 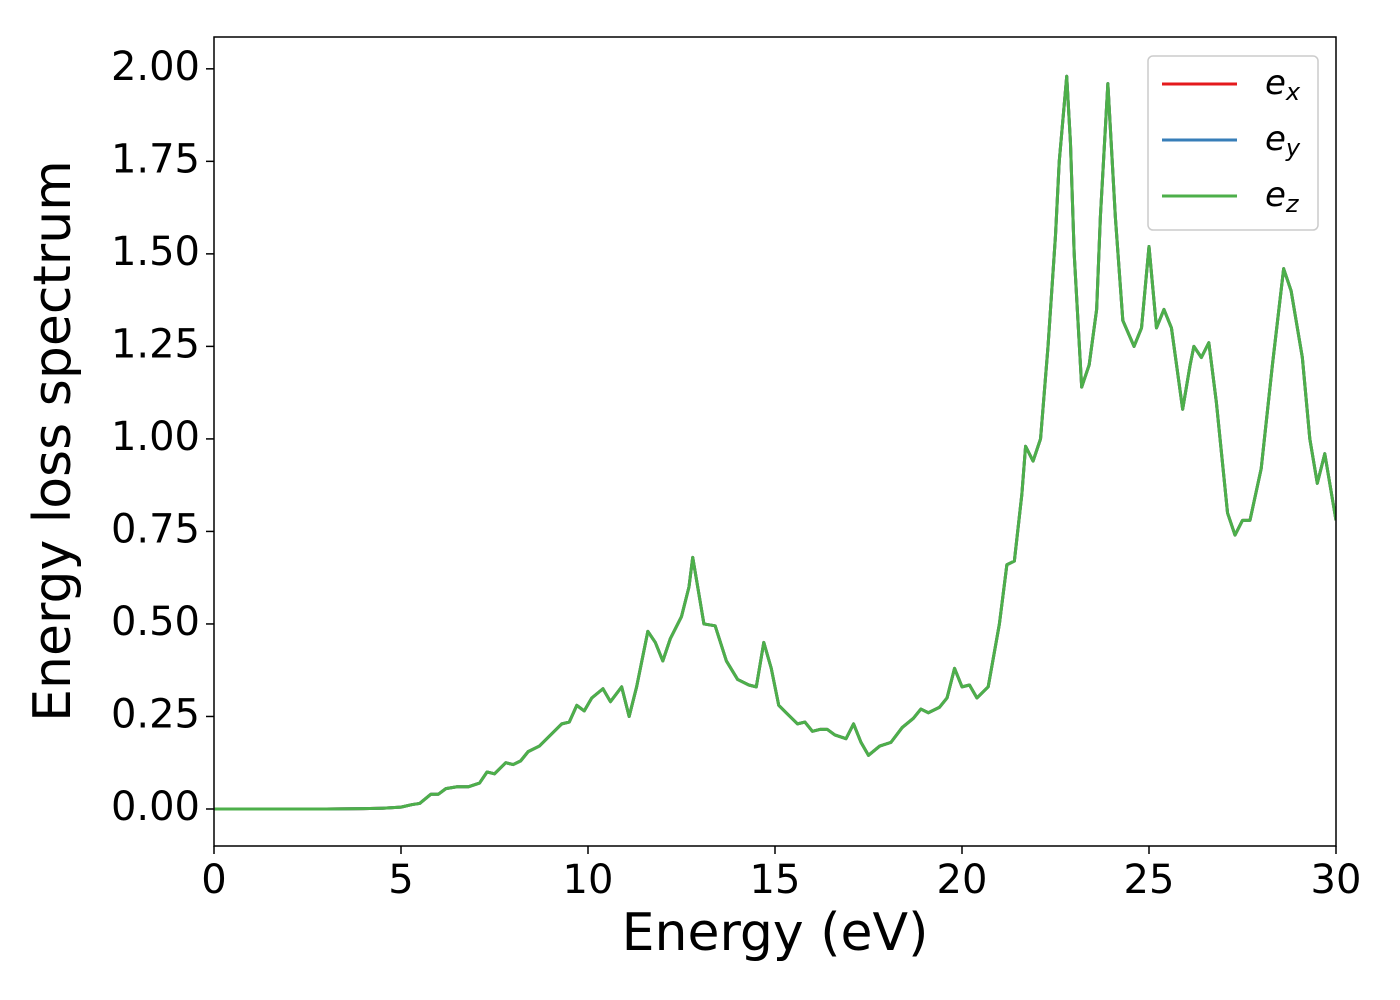 What do you see at coordinates (155, 344) in the screenshot?
I see `y-tick-label: 1.25` at bounding box center [155, 344].